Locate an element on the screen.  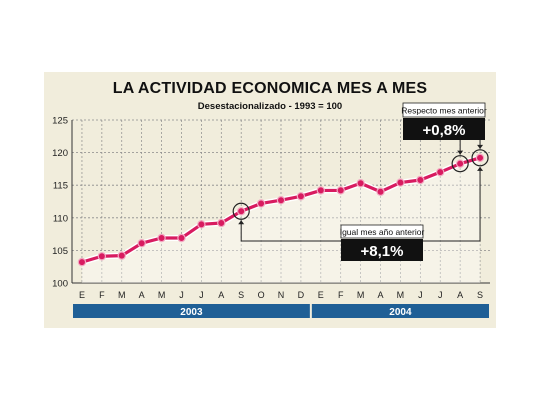
y-tick-label: 110 is located at coordinates (60, 218).